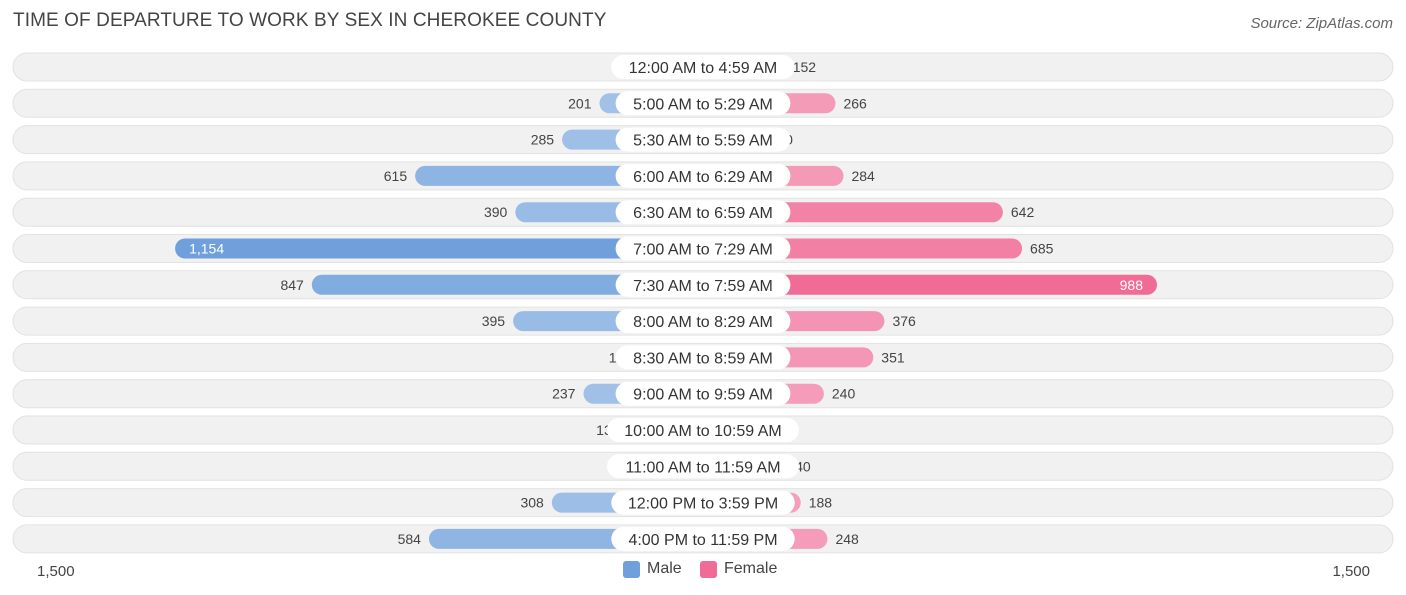  I want to click on chart-row: 308 188 12:00 PM to 3:59 PM, so click(703, 503).